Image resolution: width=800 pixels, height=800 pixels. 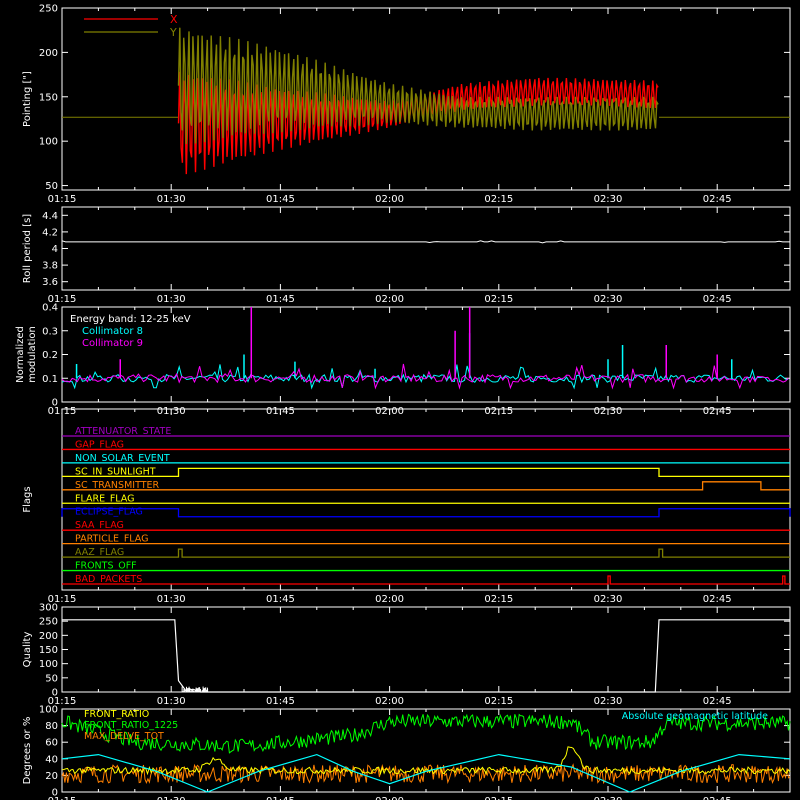 I want to click on ratios-x-tick-label: 02:45, so click(x=717, y=798).